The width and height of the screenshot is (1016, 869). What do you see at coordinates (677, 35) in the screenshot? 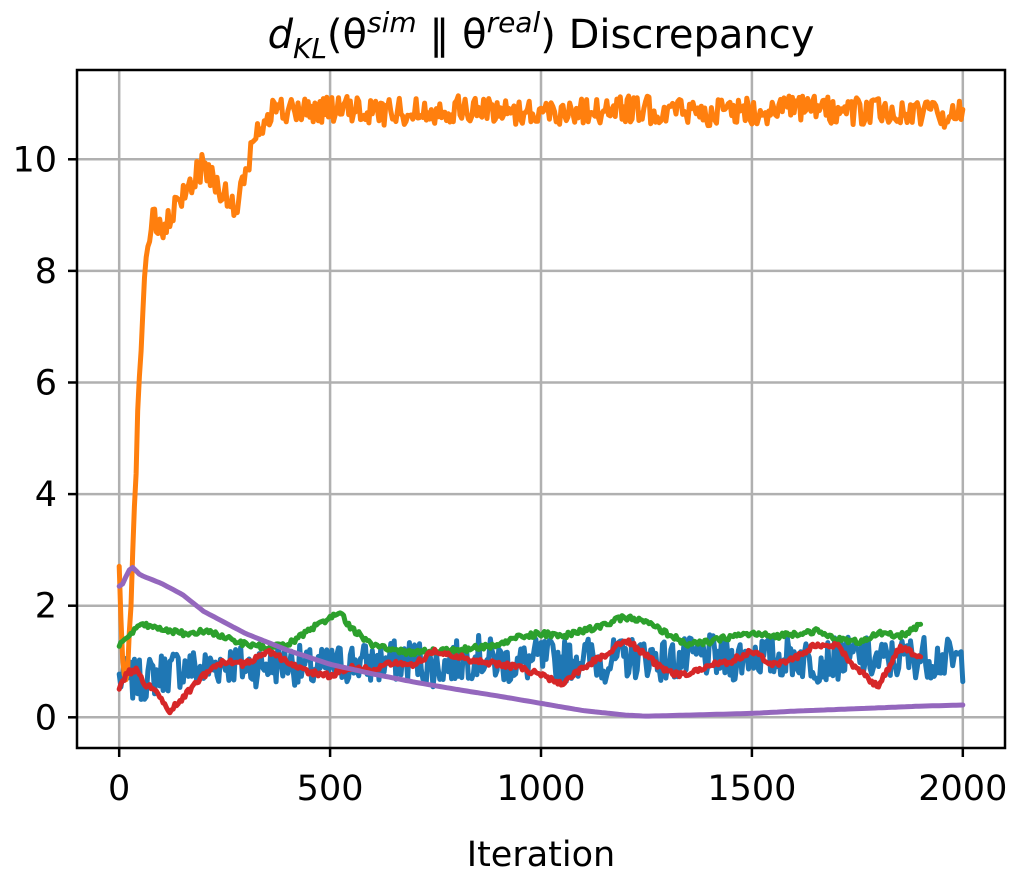
I see `title-close: ) Discrepancy` at bounding box center [677, 35].